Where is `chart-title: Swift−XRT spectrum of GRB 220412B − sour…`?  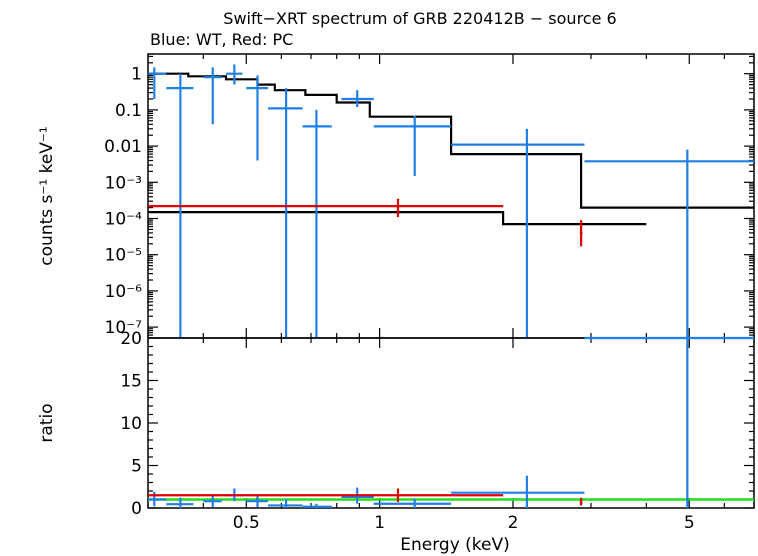
chart-title: Swift−XRT spectrum of GRB 220412B − sour… is located at coordinates (419, 18).